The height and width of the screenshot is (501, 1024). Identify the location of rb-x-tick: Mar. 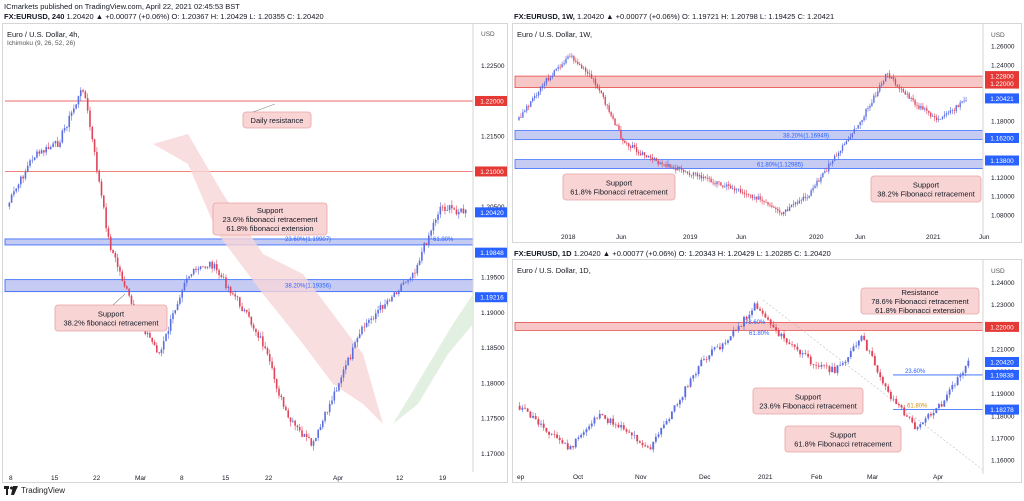
(873, 477).